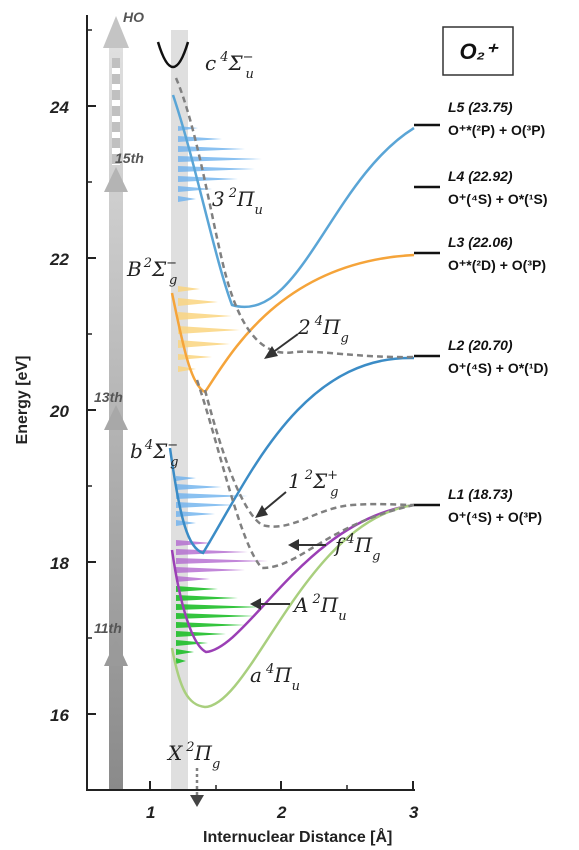 This screenshot has width=579, height=850. What do you see at coordinates (129, 158) in the screenshot?
I see `harmonic-label-15: 15th` at bounding box center [129, 158].